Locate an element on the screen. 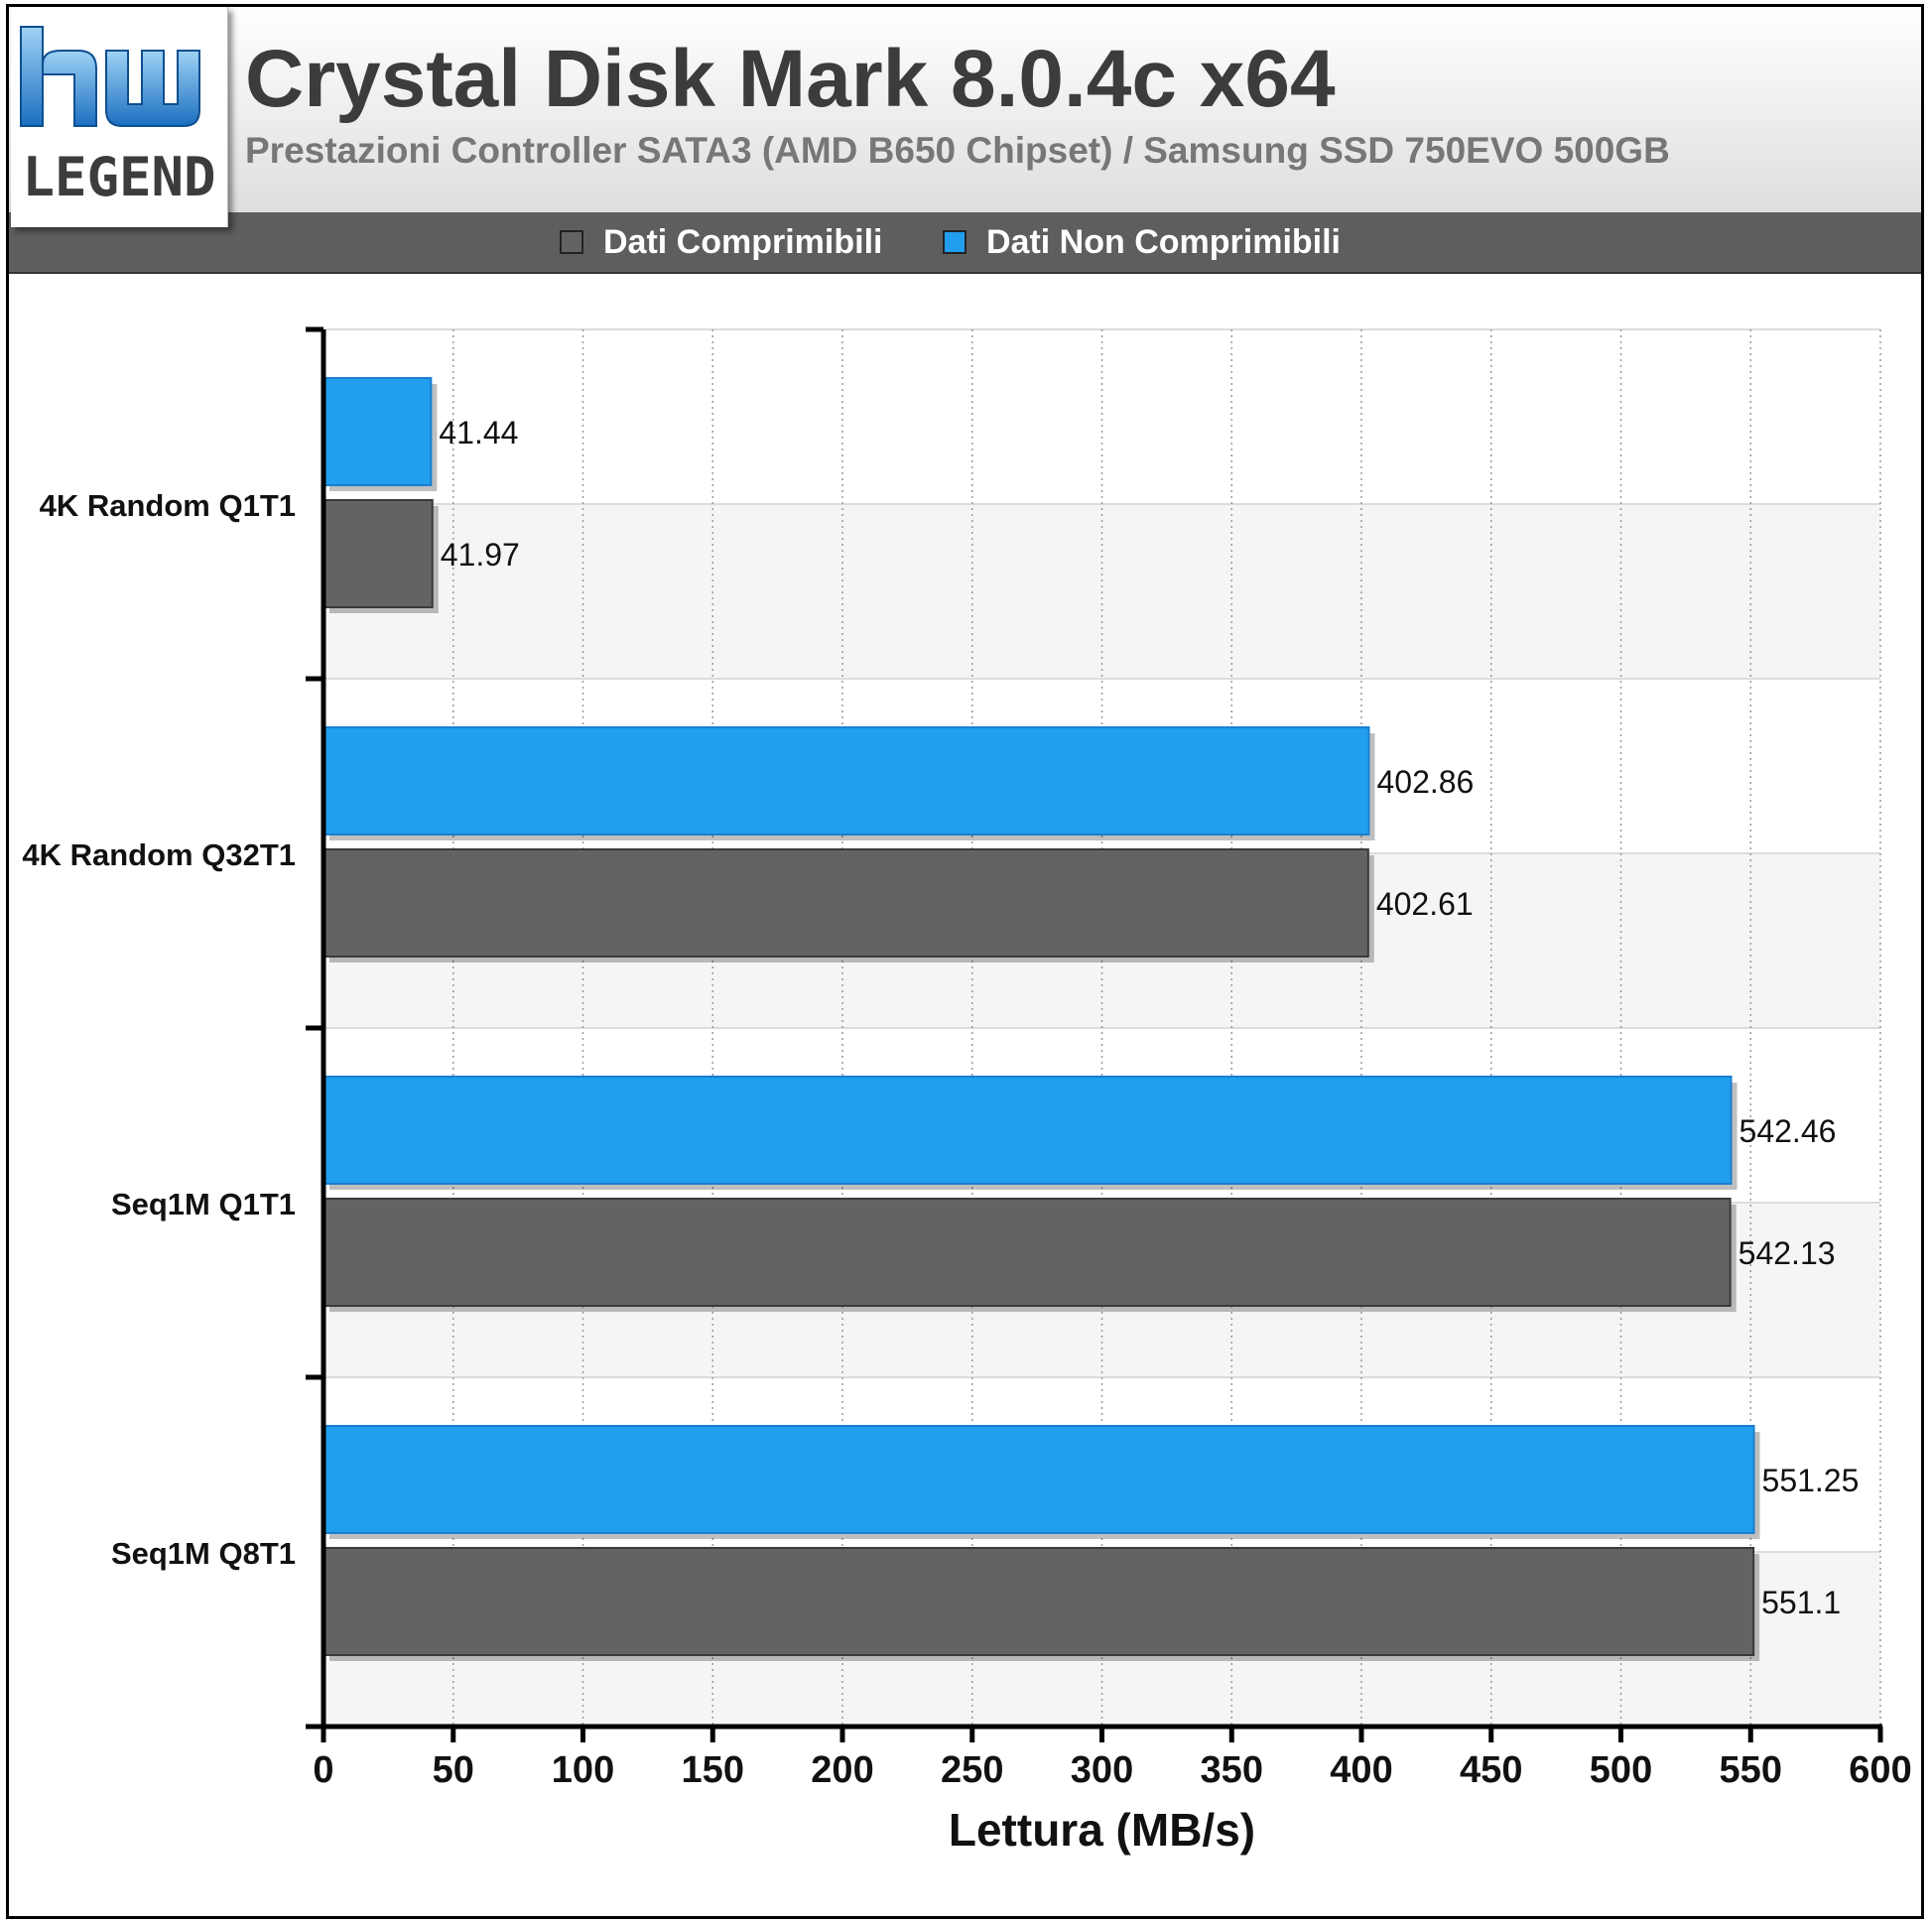 The height and width of the screenshot is (1925, 1932). x-tick-label: 250 is located at coordinates (972, 1770).